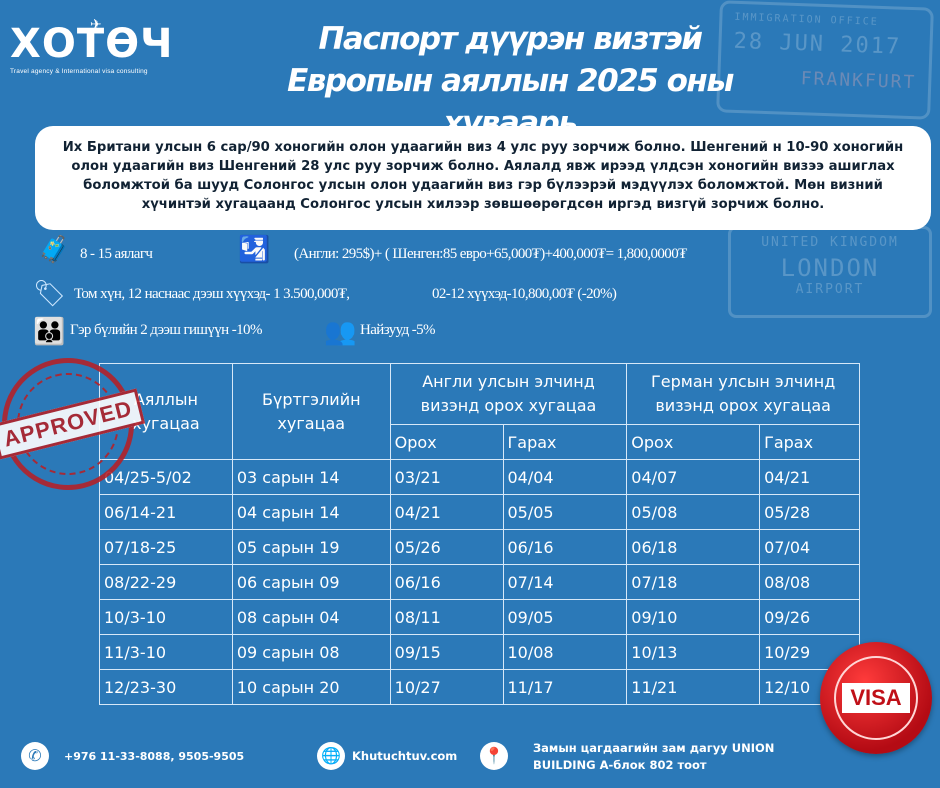 This screenshot has width=940, height=788. I want to click on header-de-in: Орох, so click(693, 442).